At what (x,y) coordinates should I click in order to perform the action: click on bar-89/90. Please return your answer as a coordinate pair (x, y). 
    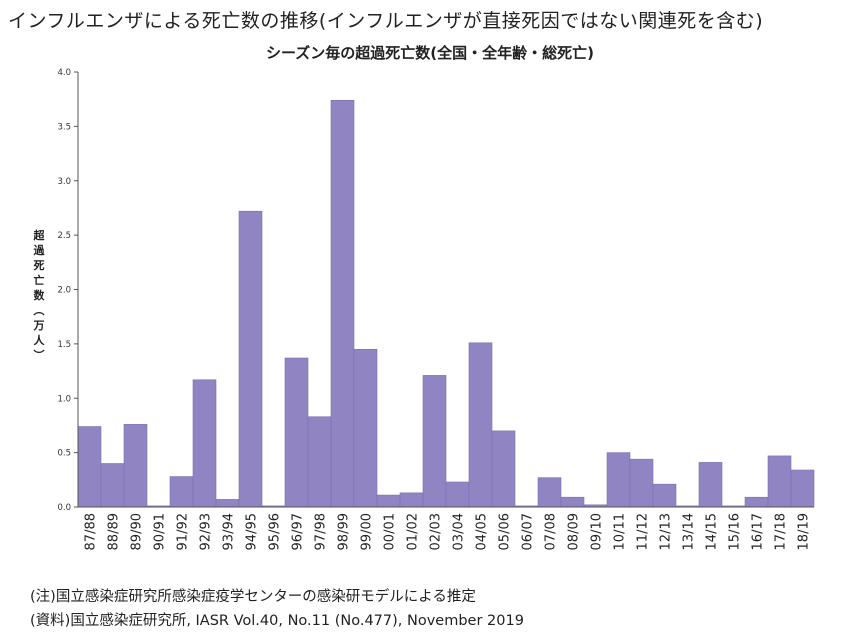
    Looking at the image, I should click on (135, 466).